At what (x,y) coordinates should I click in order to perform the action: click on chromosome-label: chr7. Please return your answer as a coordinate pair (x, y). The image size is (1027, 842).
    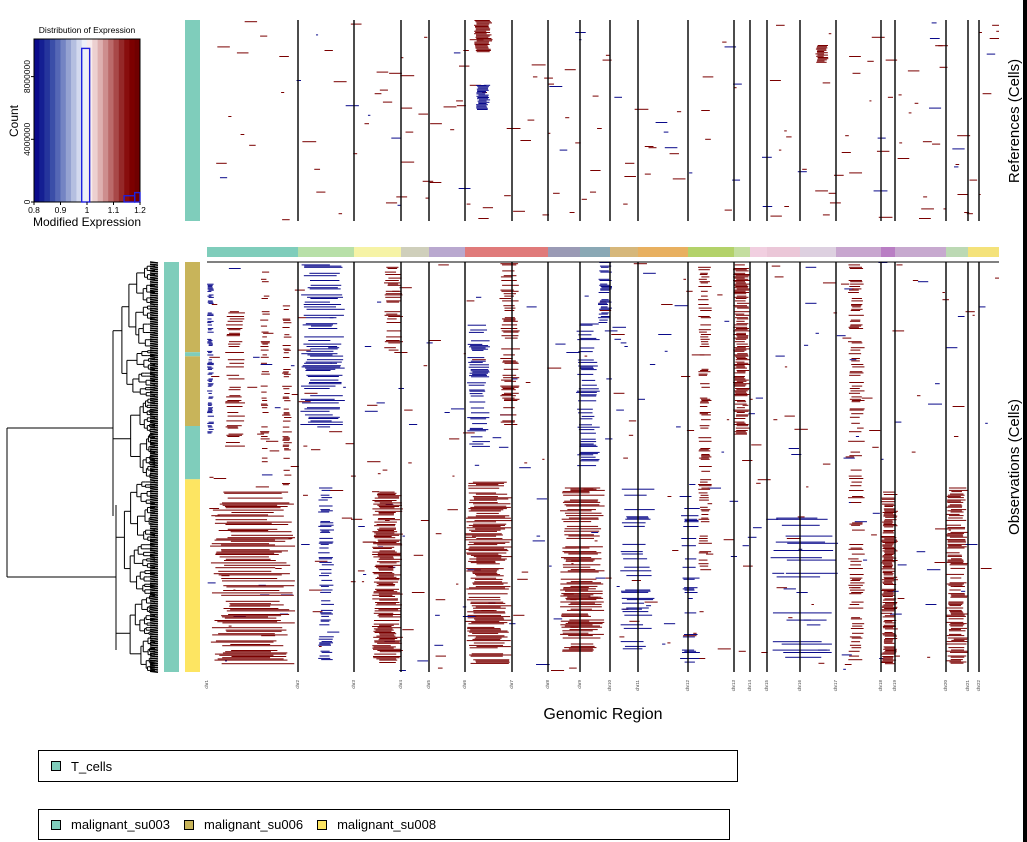
    Looking at the image, I should click on (511, 684).